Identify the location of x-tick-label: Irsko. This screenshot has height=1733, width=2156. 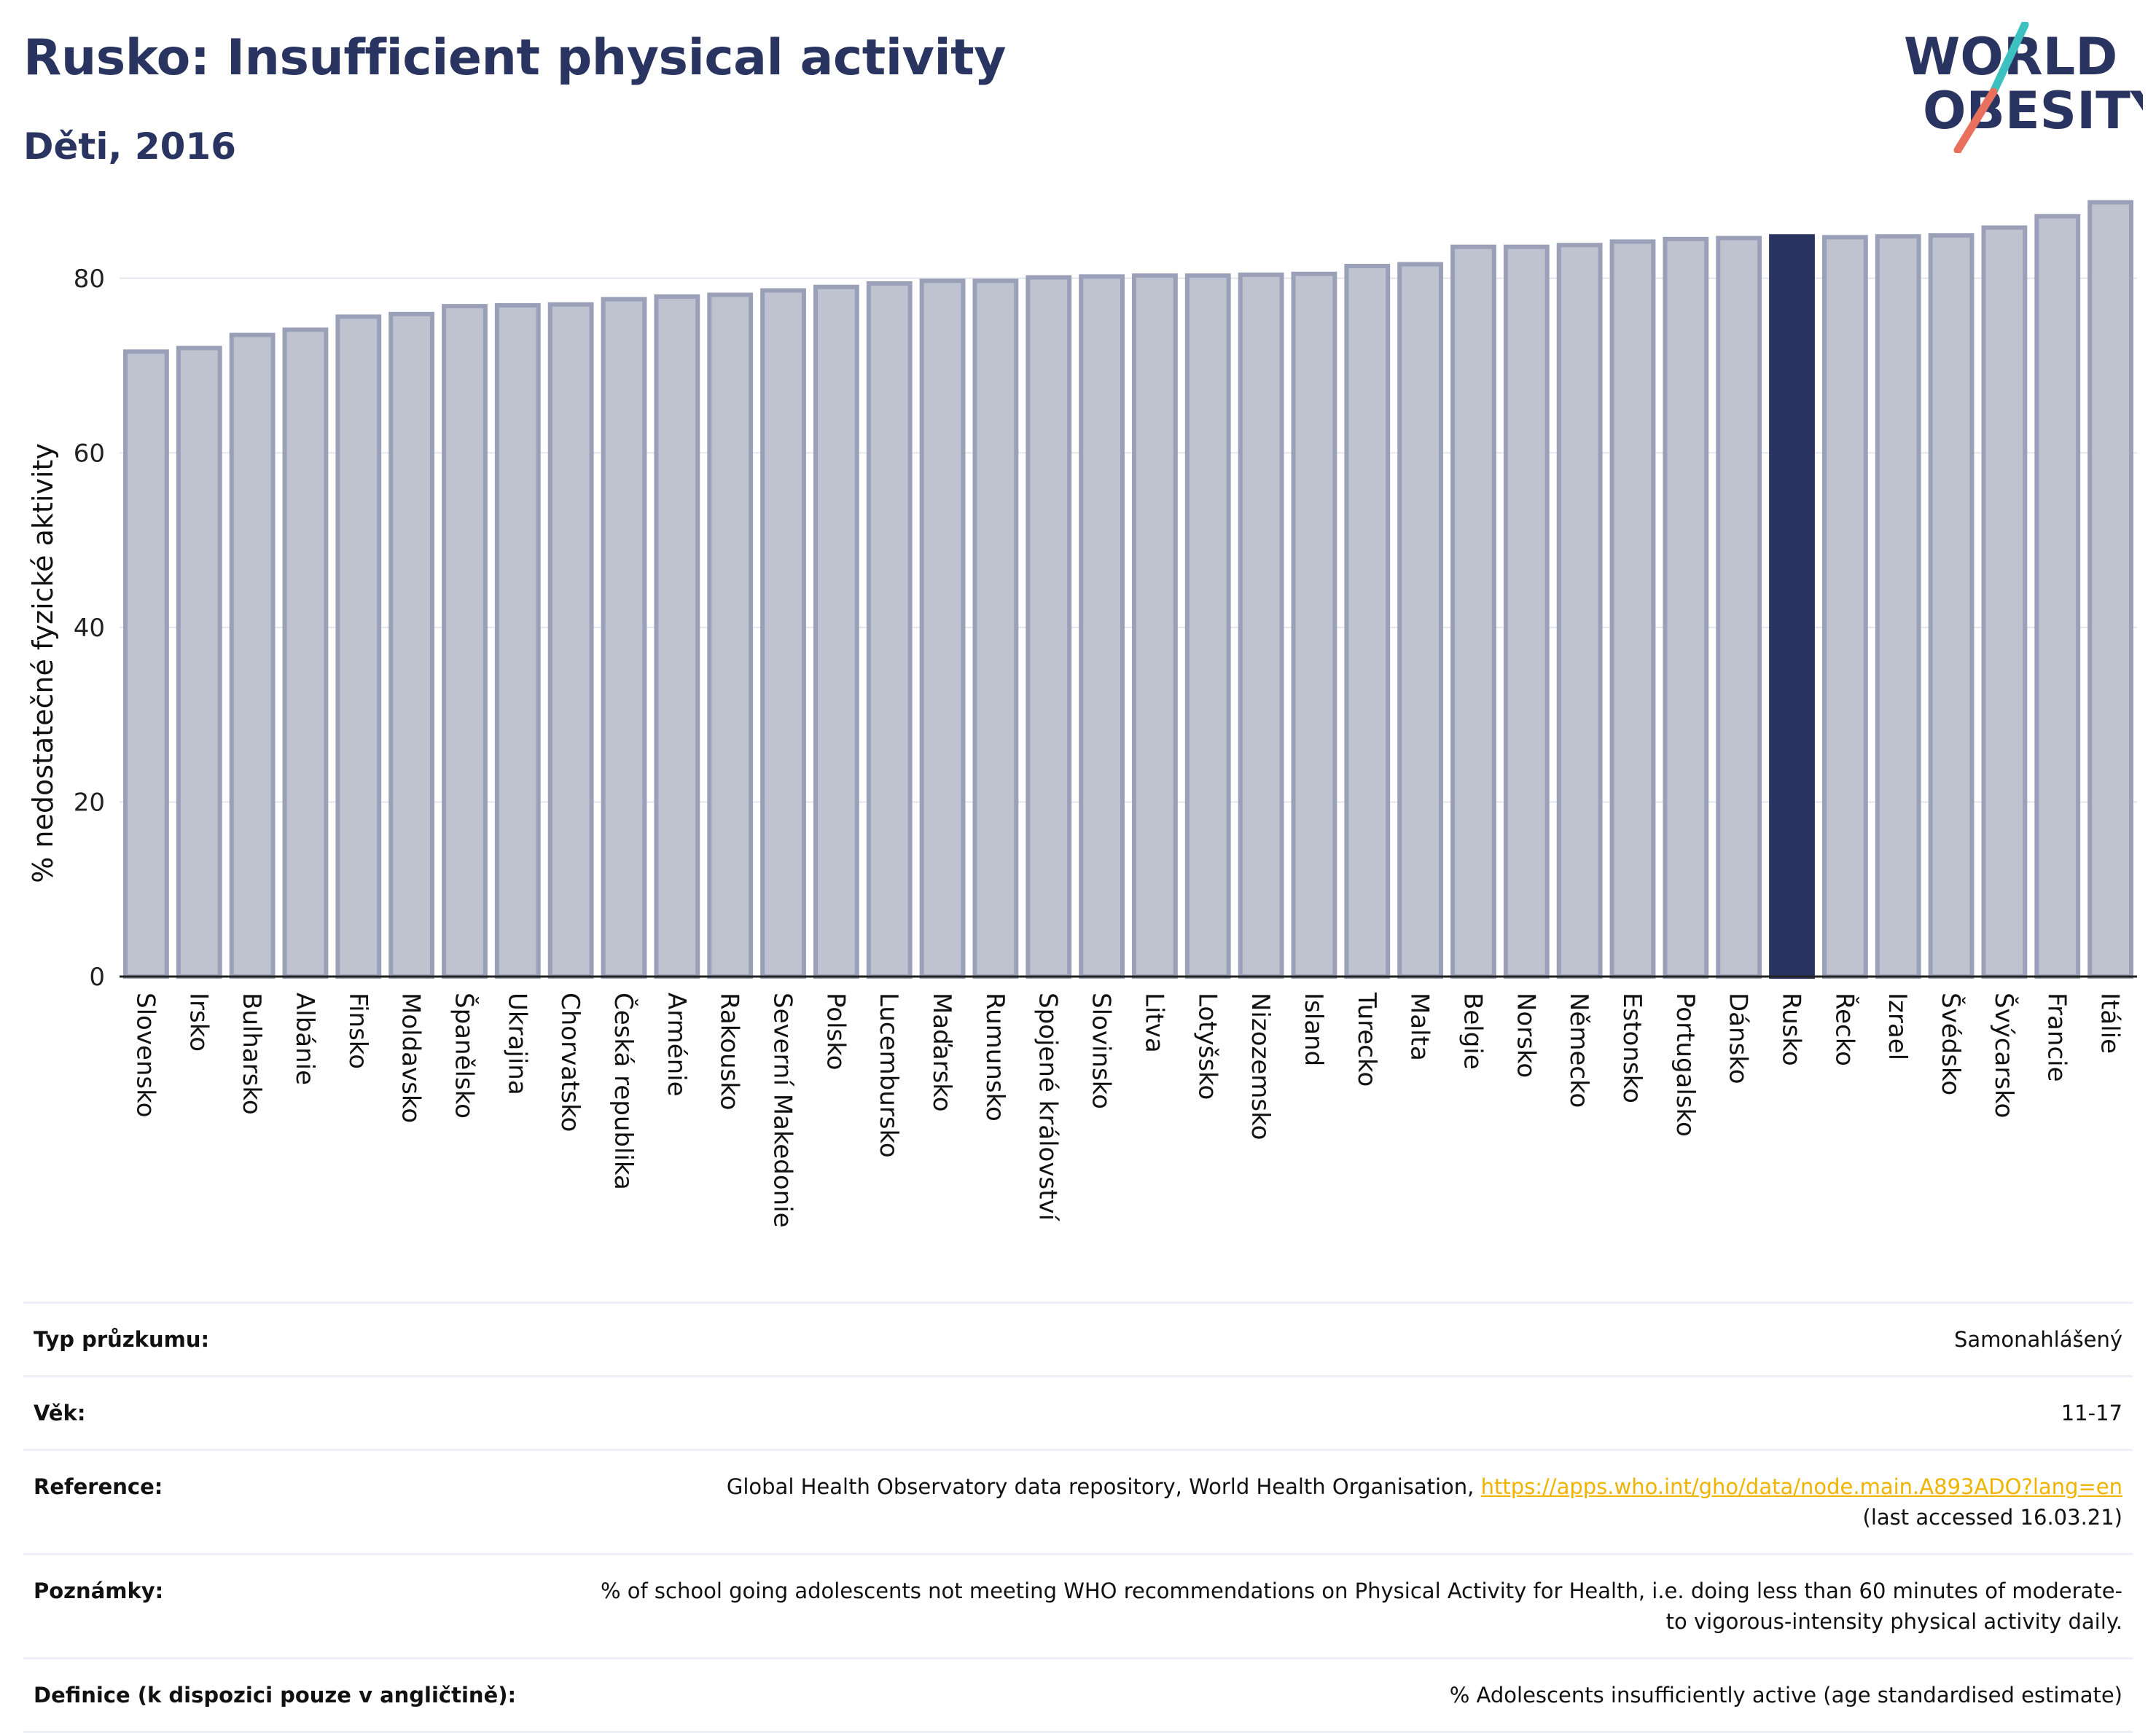
(199, 1023).